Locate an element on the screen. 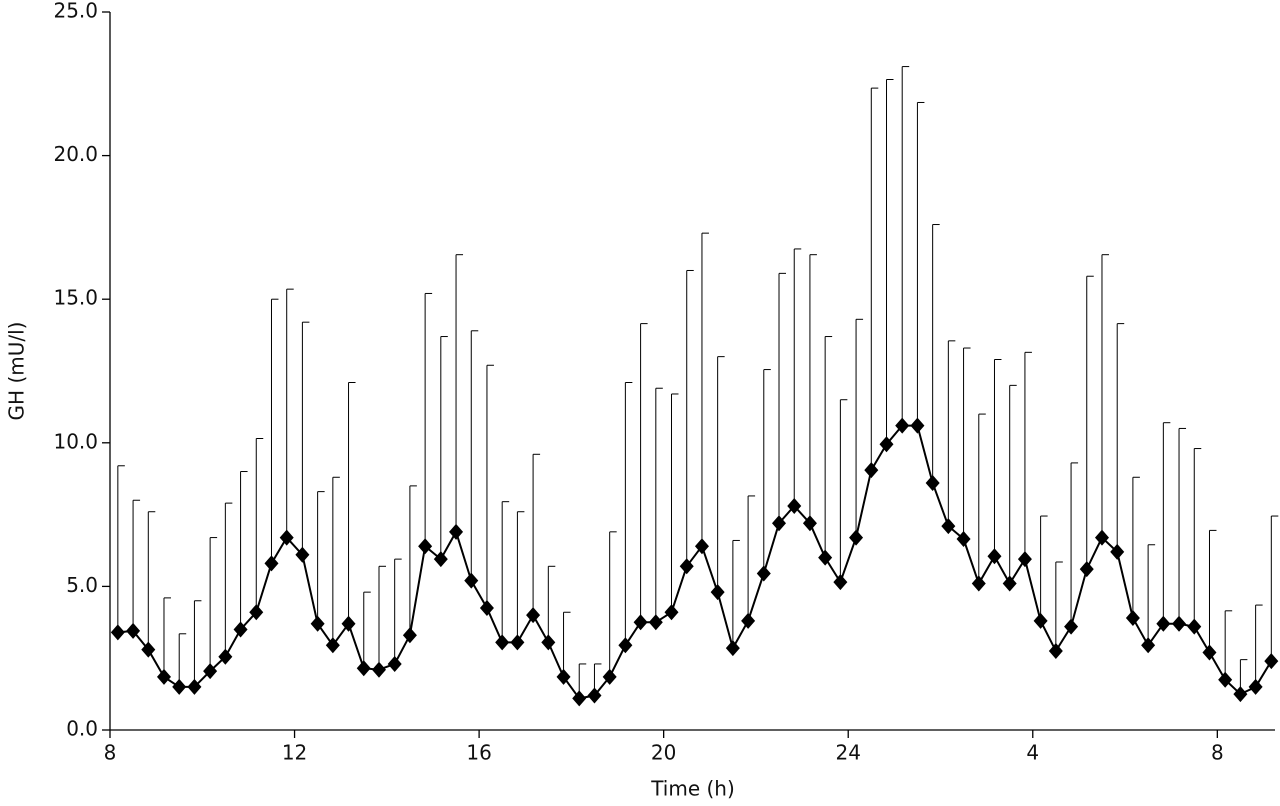  y-tick-label: 5.0 is located at coordinates (82, 585).